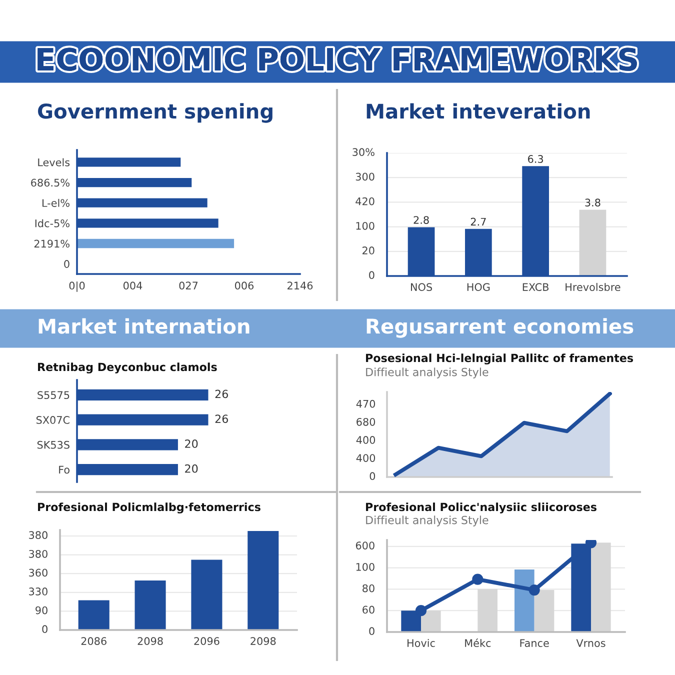 The width and height of the screenshot is (675, 675). What do you see at coordinates (421, 643) in the screenshot?
I see `x-tick-label: Hovic` at bounding box center [421, 643].